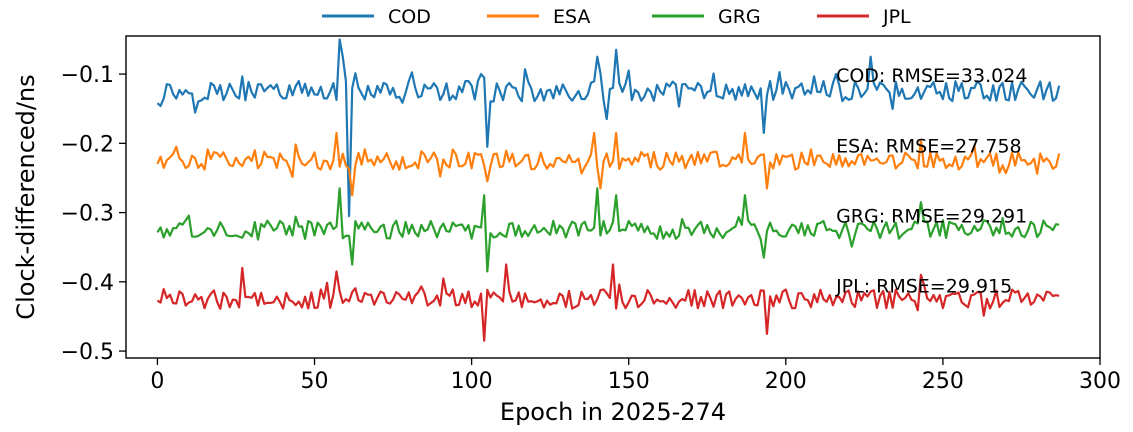 The width and height of the screenshot is (1133, 432). I want to click on x-tick-label: 100, so click(472, 381).